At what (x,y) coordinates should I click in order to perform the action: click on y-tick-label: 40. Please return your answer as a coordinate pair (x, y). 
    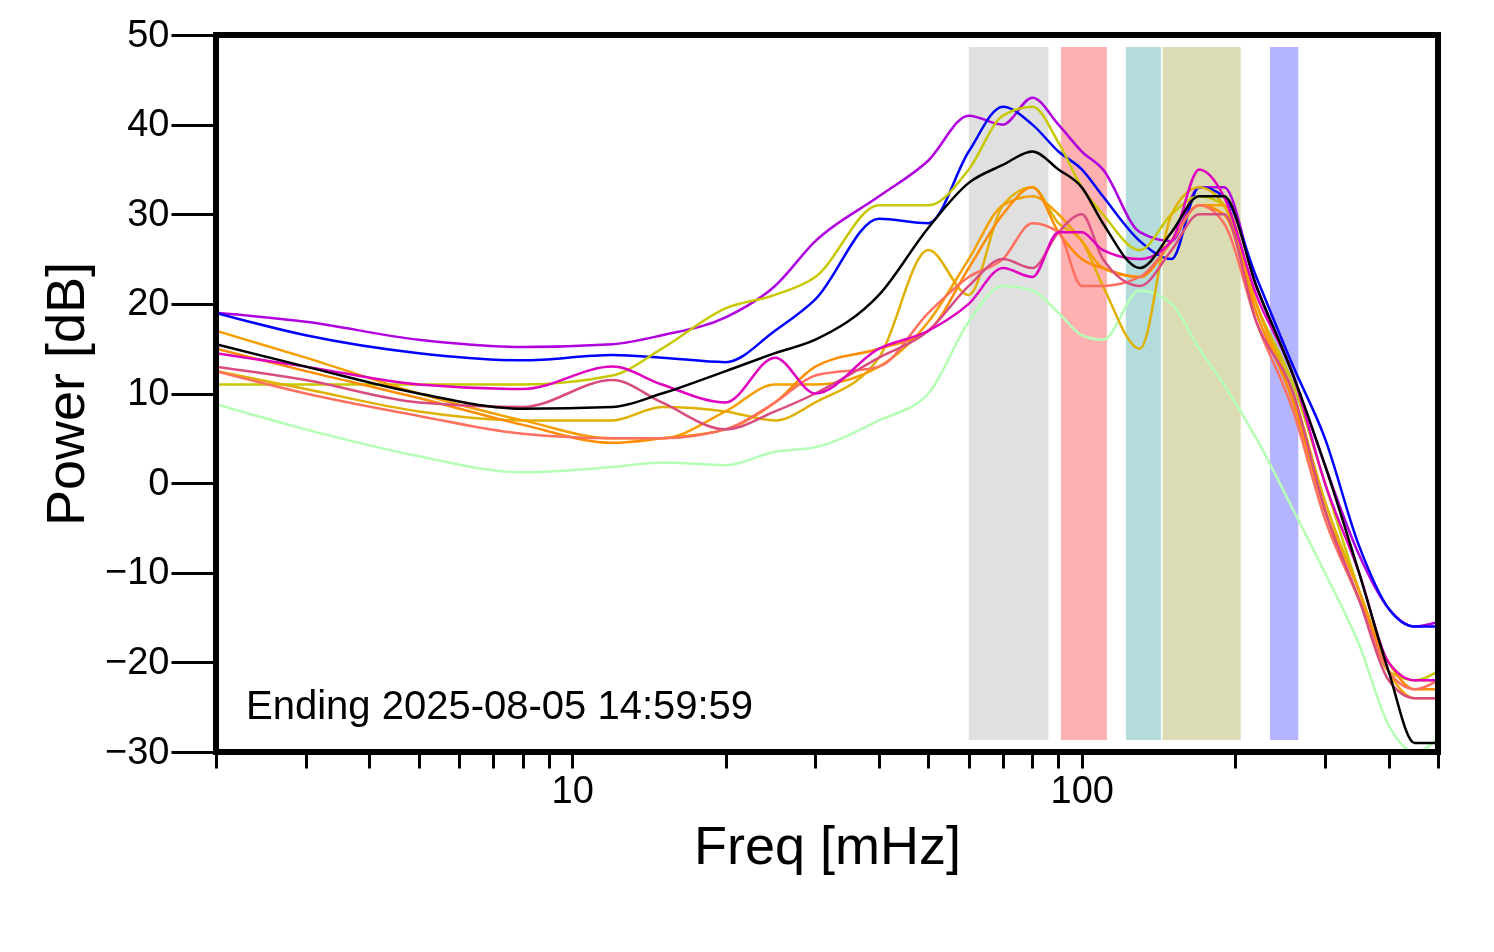
    Looking at the image, I should click on (148, 123).